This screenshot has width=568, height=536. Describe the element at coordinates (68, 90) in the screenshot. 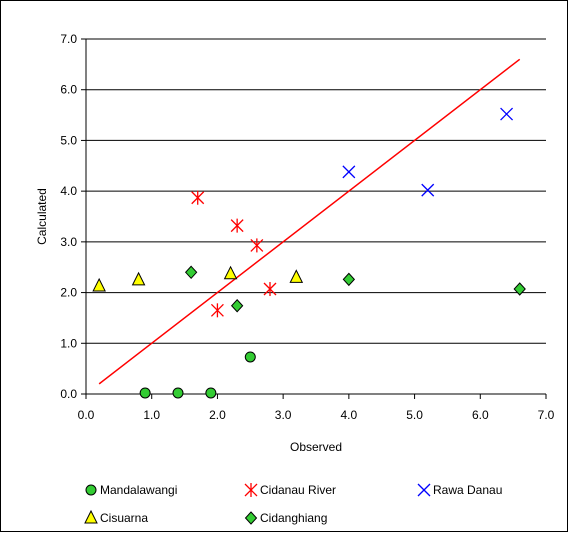

I see `y-tick-label: 6.0` at that location.